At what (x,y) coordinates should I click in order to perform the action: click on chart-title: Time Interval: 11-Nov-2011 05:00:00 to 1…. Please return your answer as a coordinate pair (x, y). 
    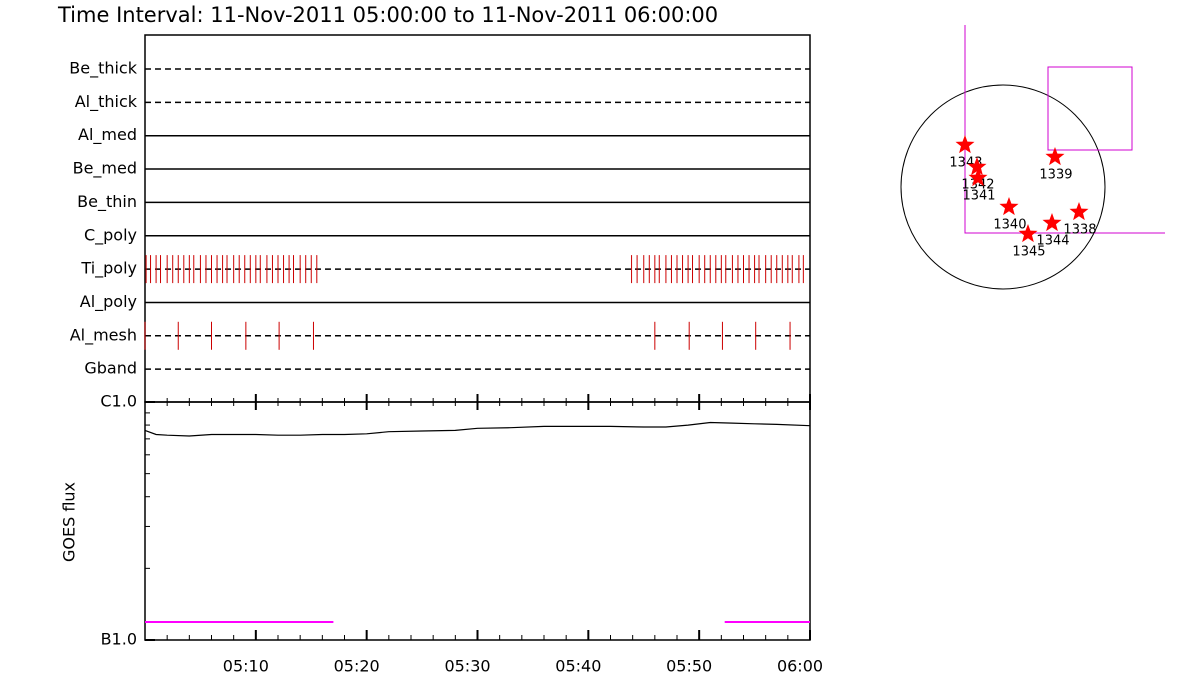
    Looking at the image, I should click on (387, 15).